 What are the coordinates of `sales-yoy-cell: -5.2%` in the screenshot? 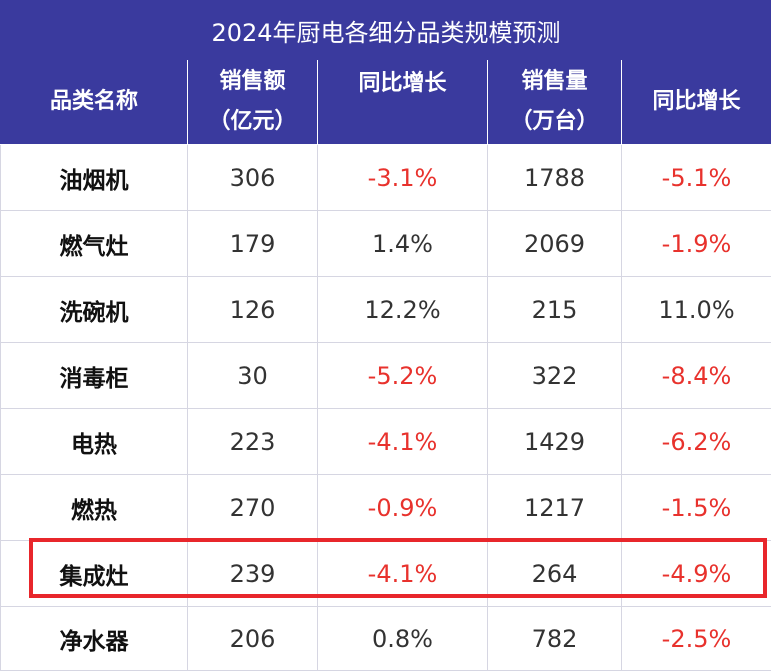 It's located at (403, 376).